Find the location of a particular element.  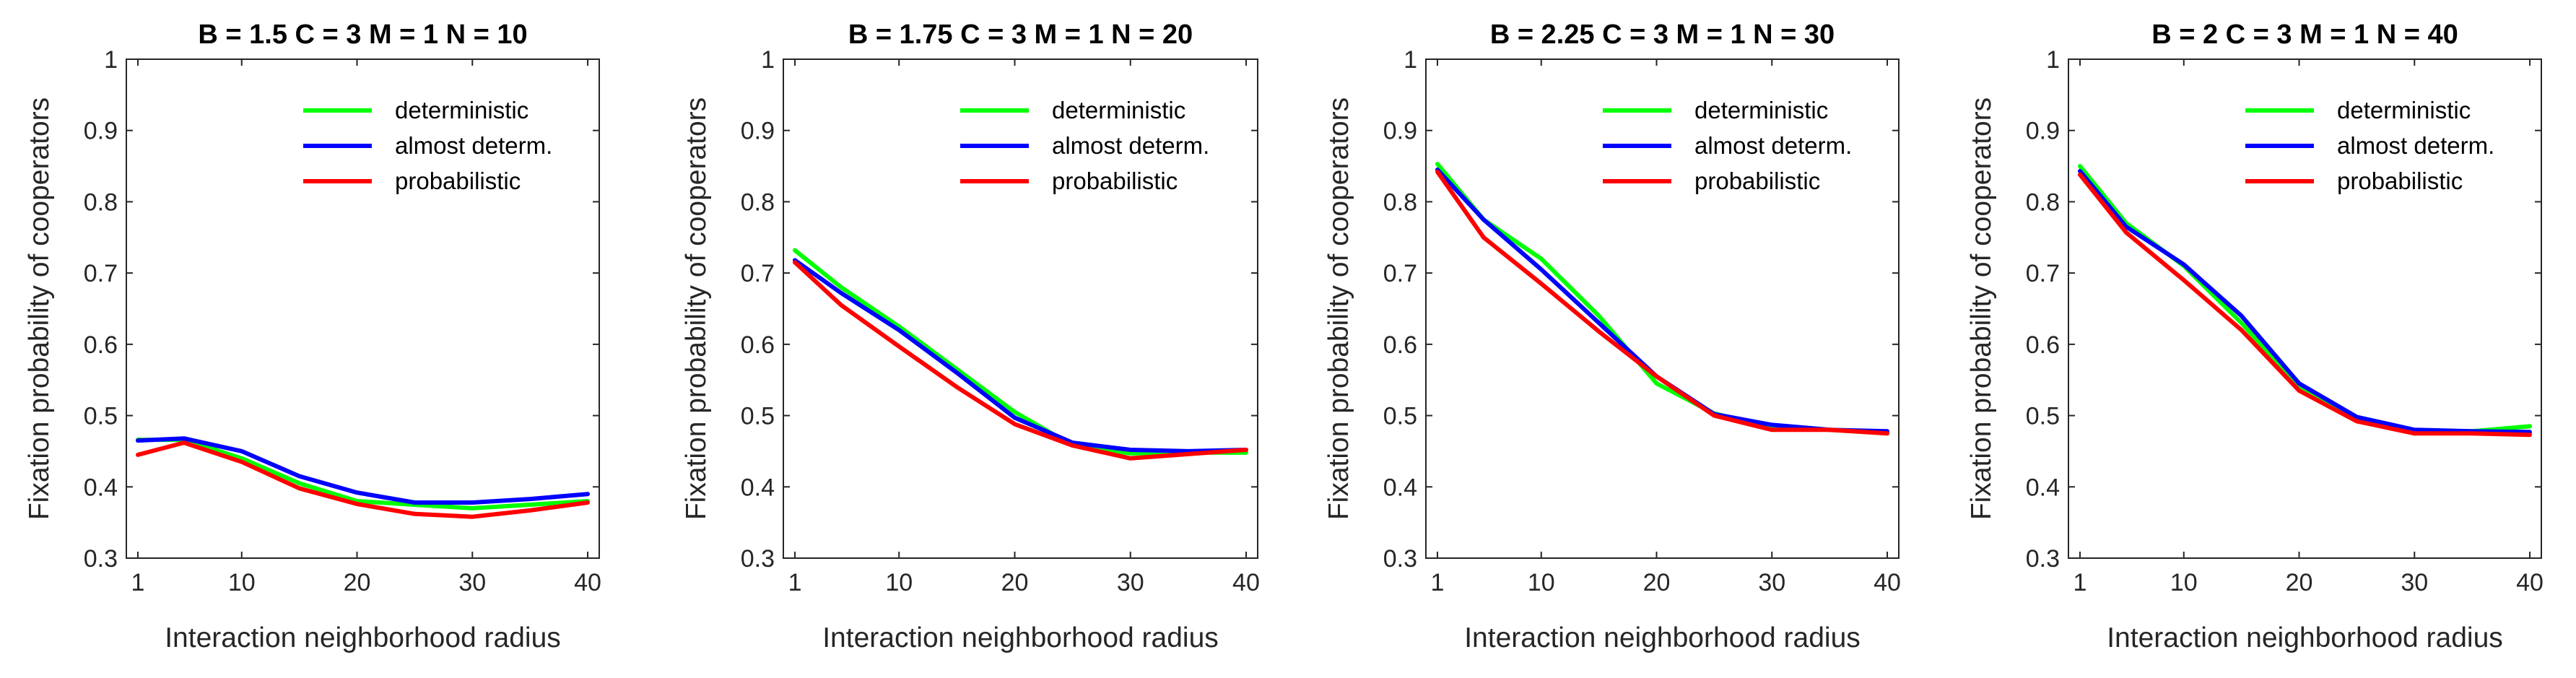

chart-title: B = 2.25 C = 3 M = 1 N = 30 is located at coordinates (1662, 34).